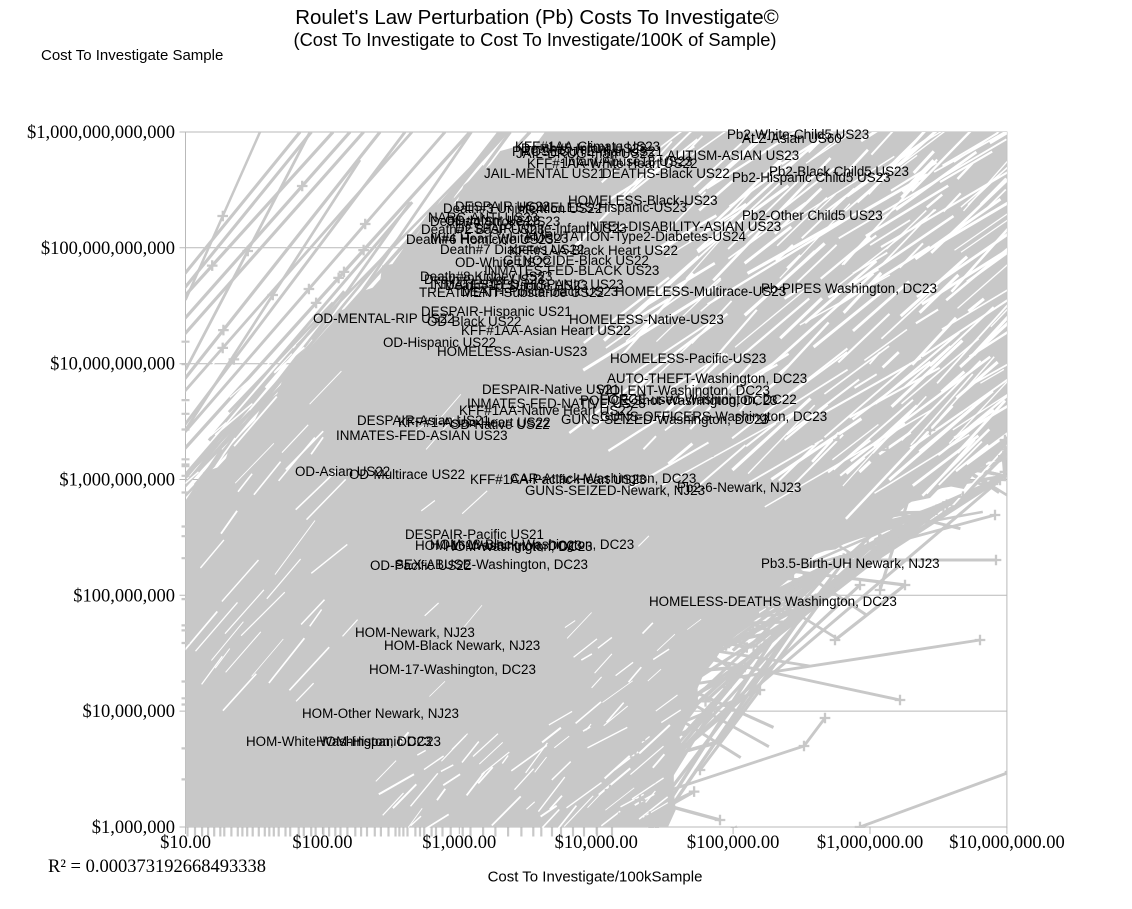  I want to click on svg-text: Pb2-Black Child5 US23, so click(839, 171).